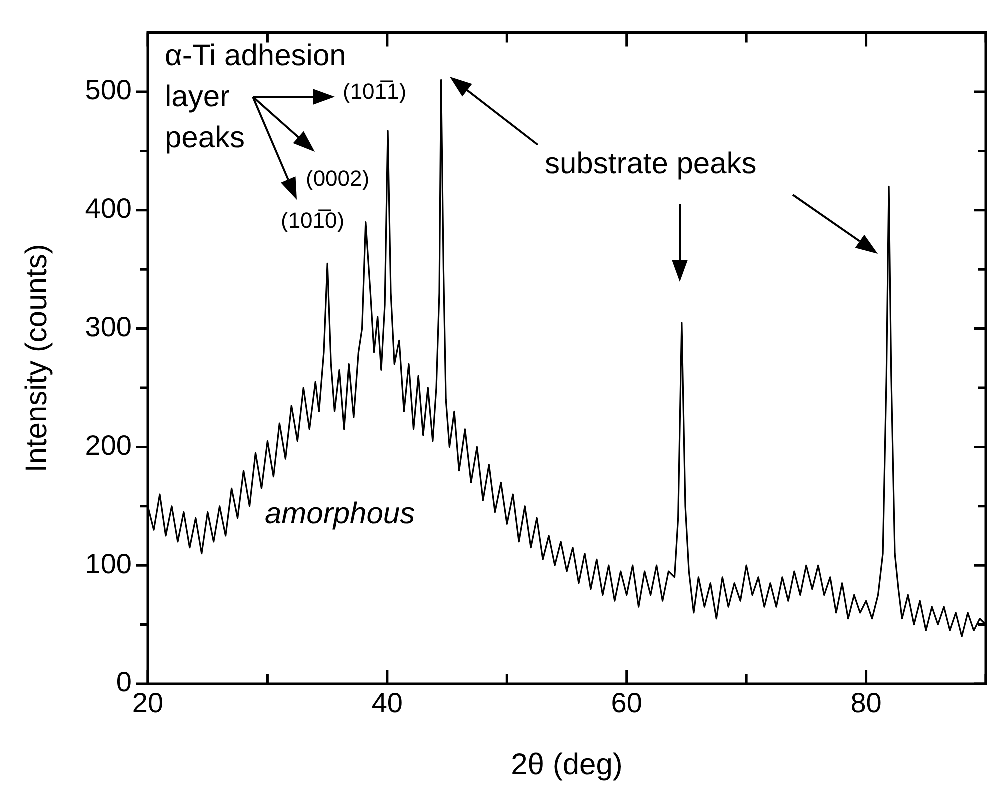  What do you see at coordinates (108, 90) in the screenshot?
I see `y-tick-label: 500` at bounding box center [108, 90].